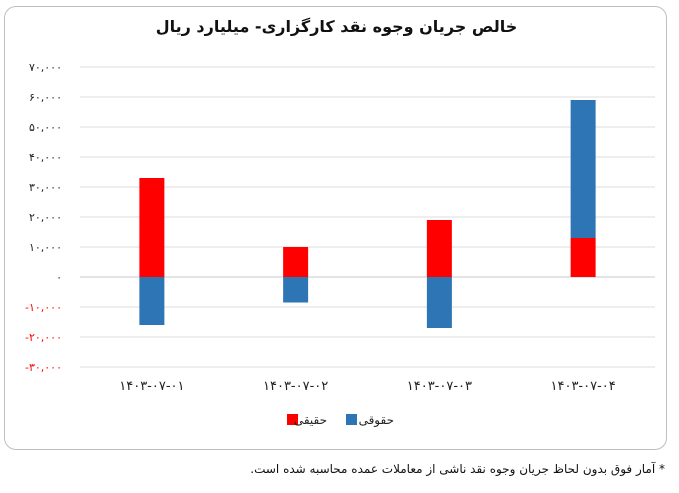  Describe the element at coordinates (310, 420) in the screenshot. I see `legend-label: حقیقی` at that location.